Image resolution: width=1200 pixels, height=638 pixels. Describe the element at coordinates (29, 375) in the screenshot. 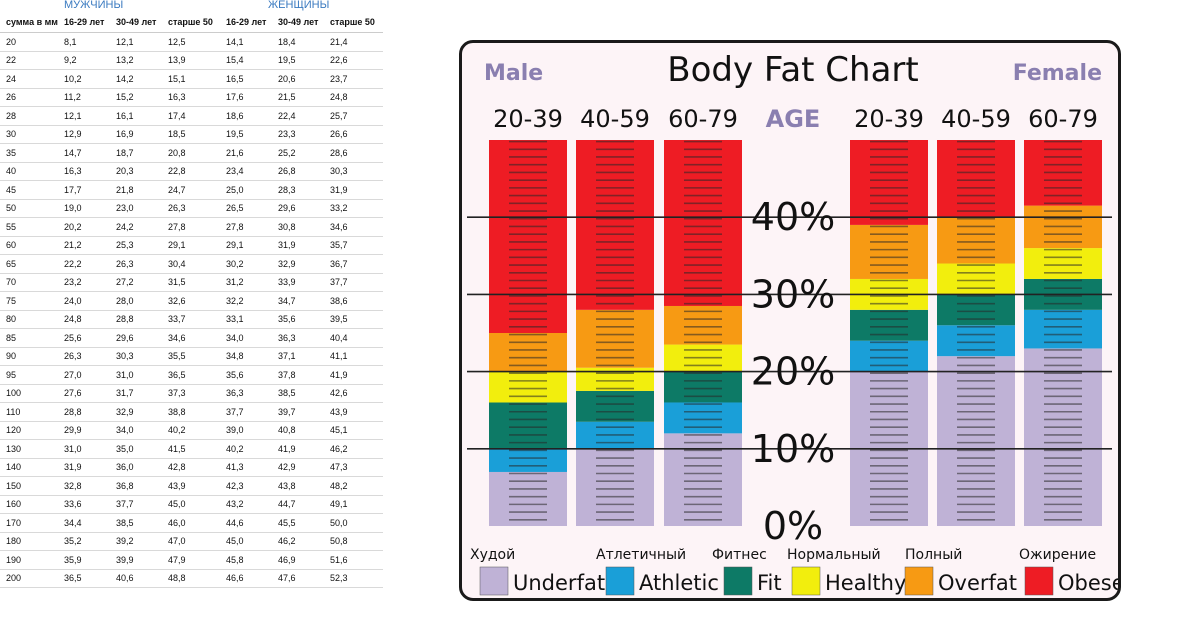

I see `table-cell: 95` at that location.